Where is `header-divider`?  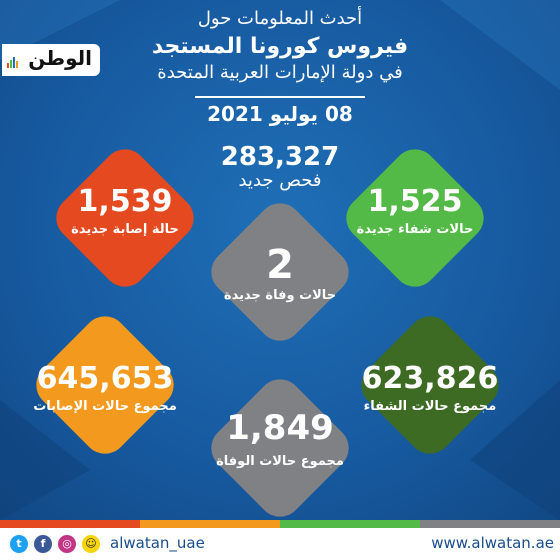 header-divider is located at coordinates (280, 97).